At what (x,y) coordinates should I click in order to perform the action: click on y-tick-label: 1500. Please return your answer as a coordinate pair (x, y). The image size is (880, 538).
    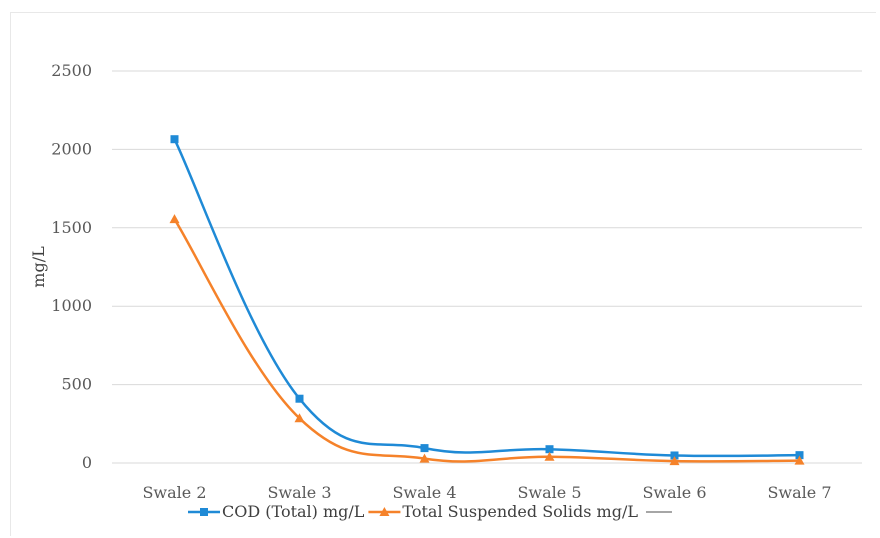
    Looking at the image, I should click on (71, 227).